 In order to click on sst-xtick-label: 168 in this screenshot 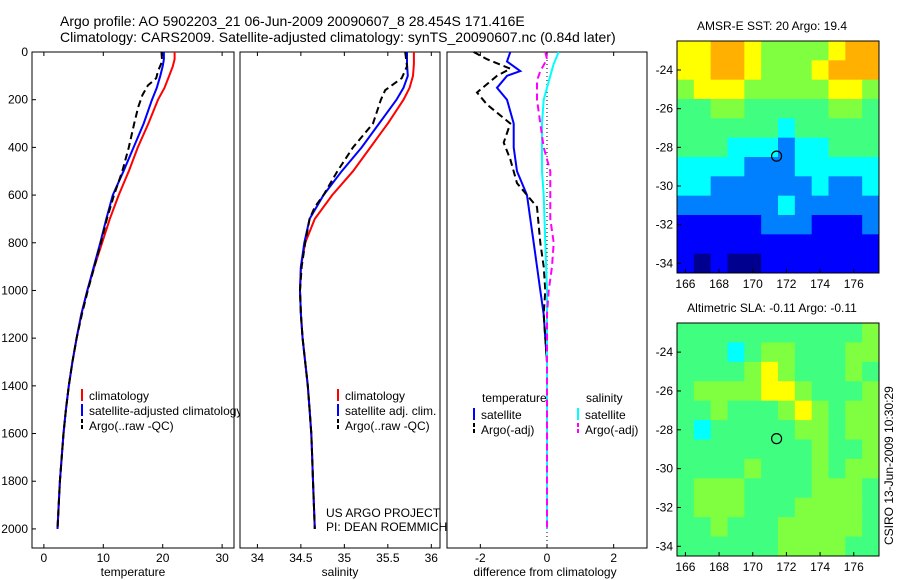, I will do `click(719, 284)`.